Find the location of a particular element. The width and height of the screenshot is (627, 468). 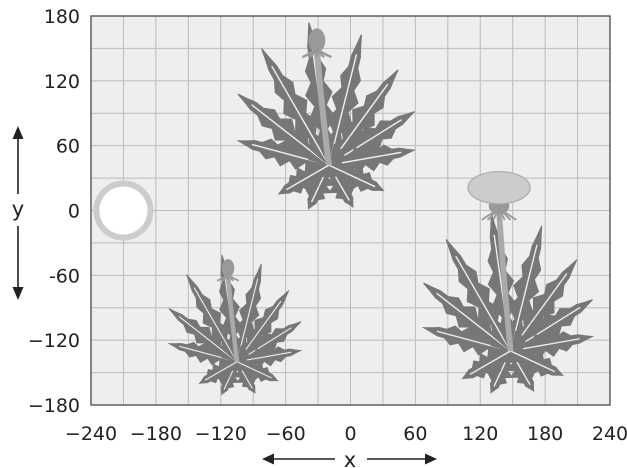

plant-bottom-right is located at coordinates (508, 282).